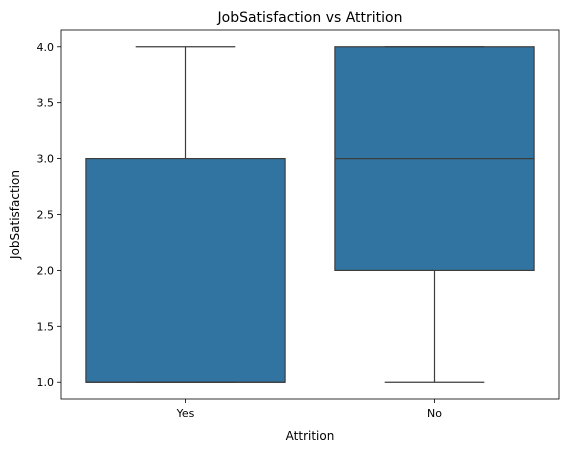 The height and width of the screenshot is (453, 567). Describe the element at coordinates (309, 409) in the screenshot. I see `x-axis: Yes No` at that location.